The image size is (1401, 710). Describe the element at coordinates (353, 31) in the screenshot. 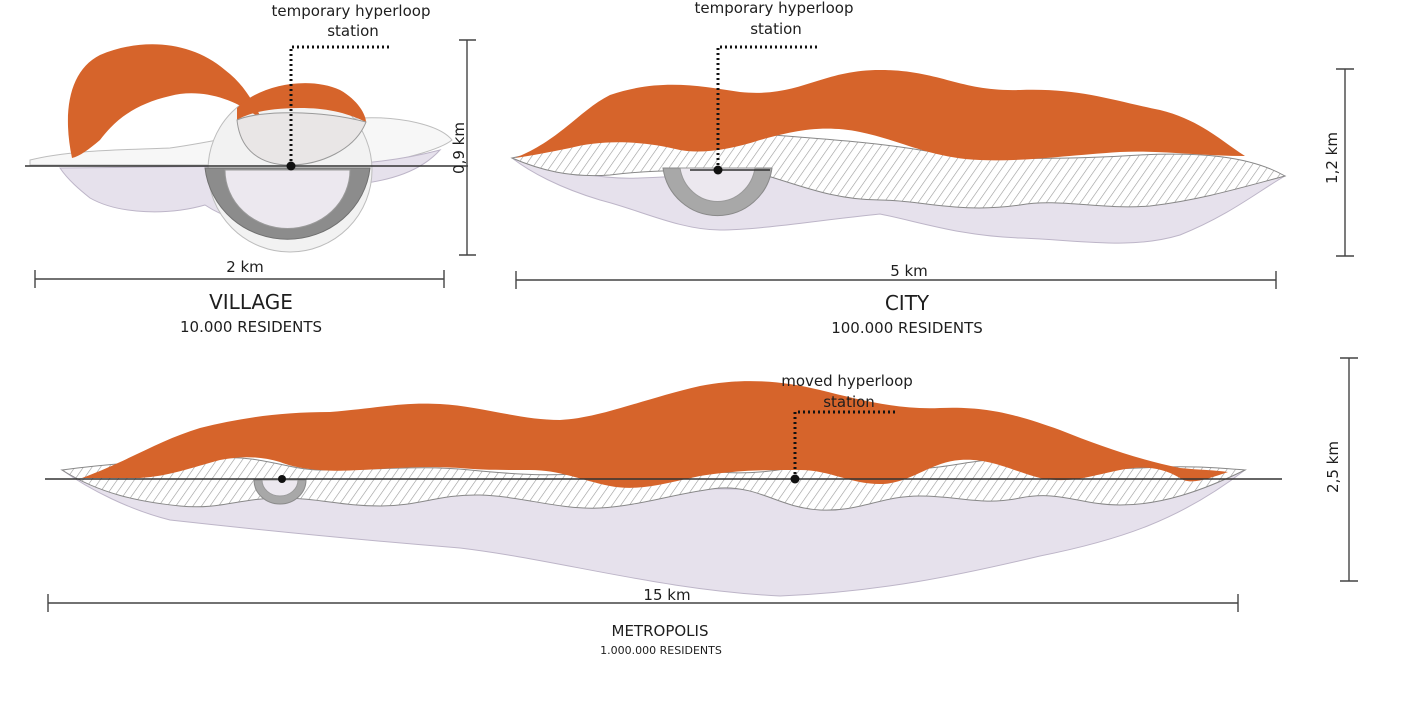

I see `village-station-label-2: station` at that location.